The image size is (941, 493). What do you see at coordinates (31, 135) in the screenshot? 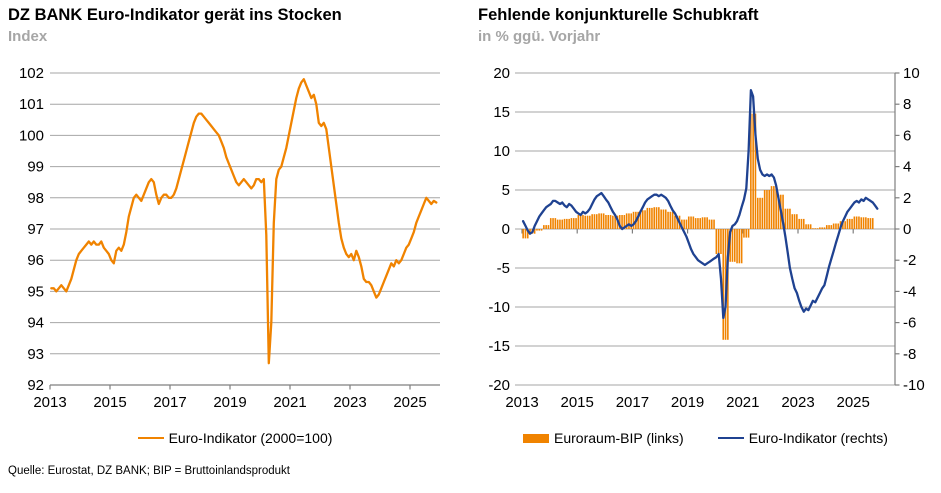
I see `svg-text: 100` at bounding box center [31, 135].